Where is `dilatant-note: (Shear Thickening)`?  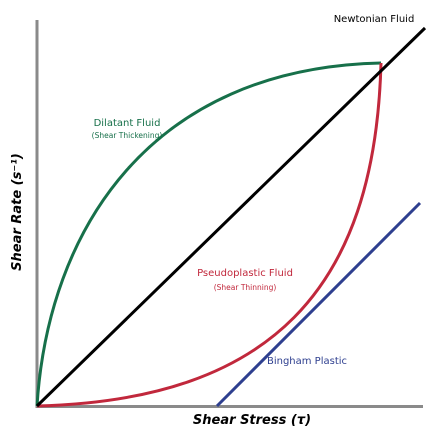
dilatant-note: (Shear Thickening) is located at coordinates (127, 135).